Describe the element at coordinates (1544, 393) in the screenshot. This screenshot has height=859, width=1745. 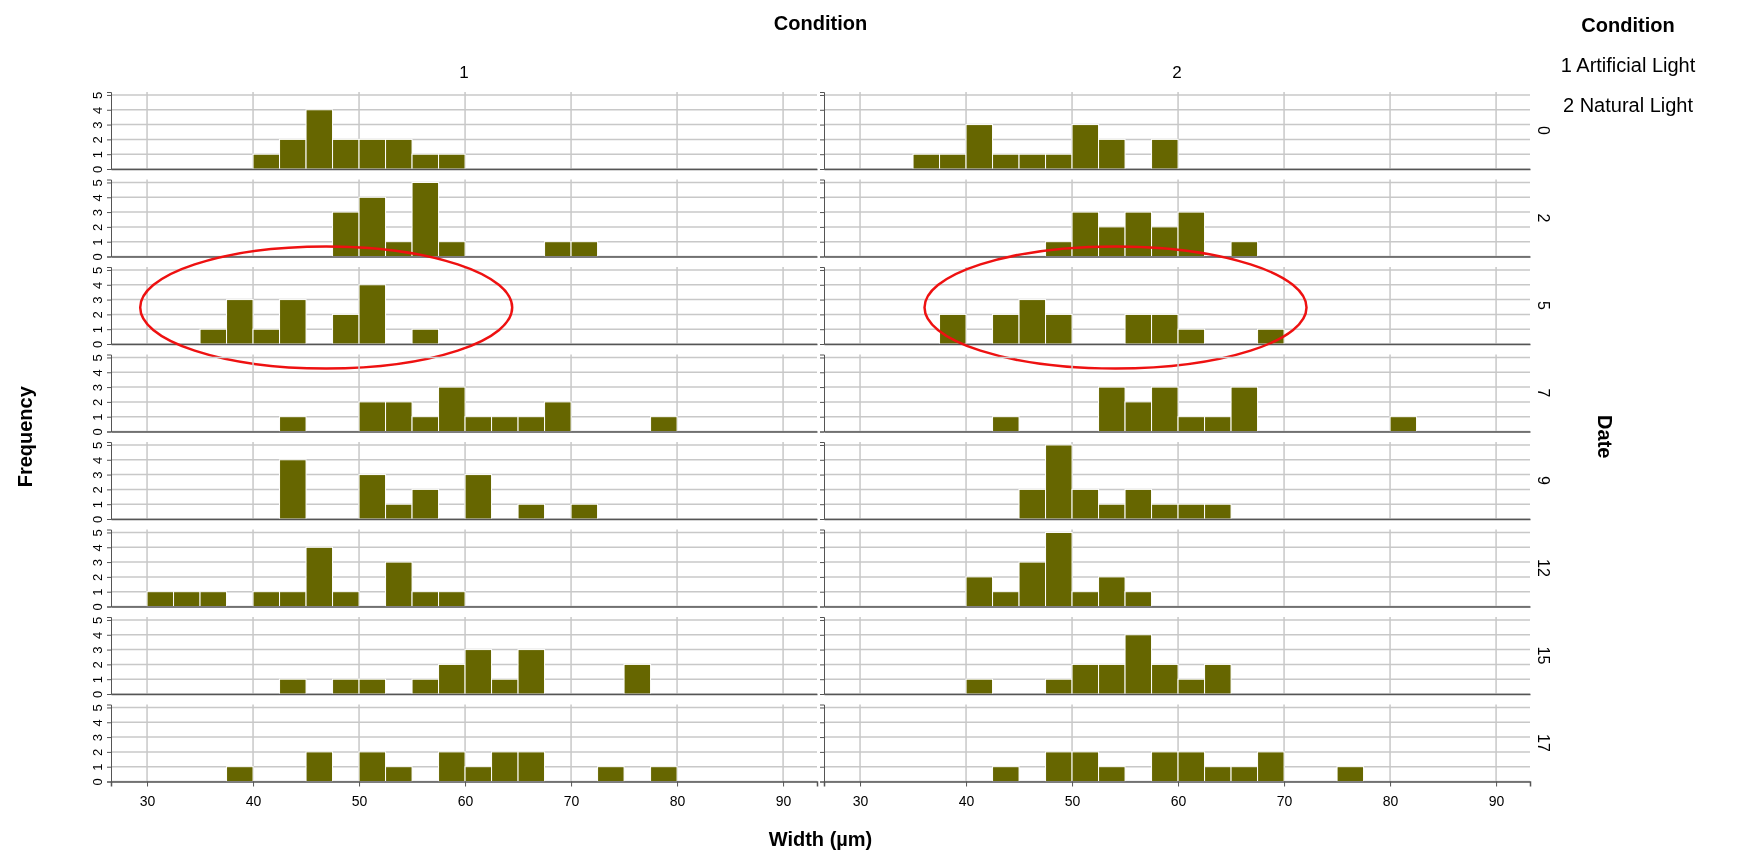
I see `y2-axis-title: 7` at that location.